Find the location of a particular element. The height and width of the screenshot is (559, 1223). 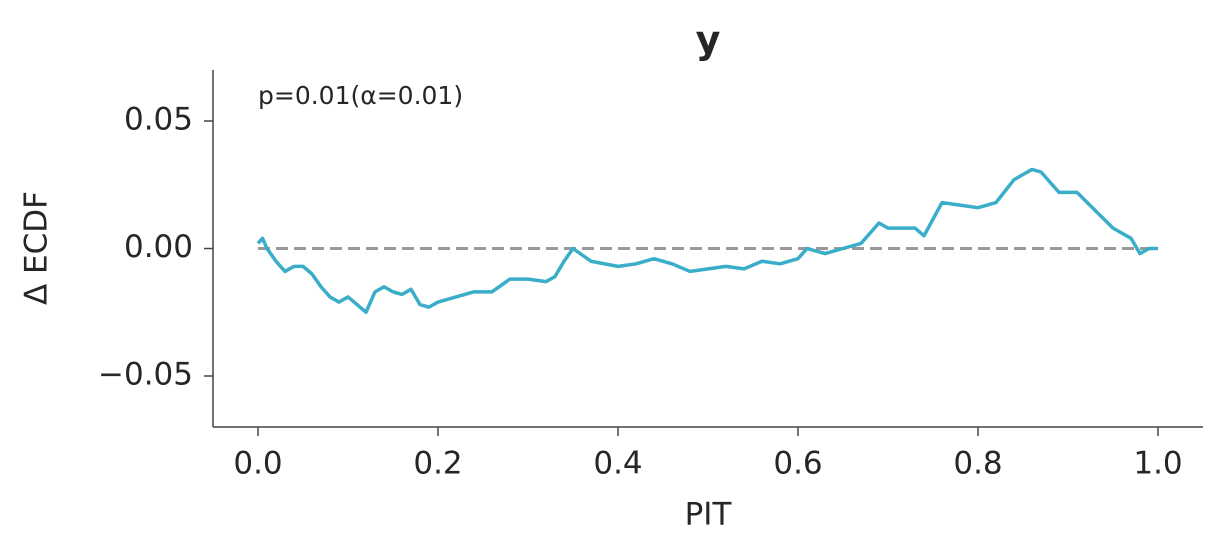

x-axis-label: PIT is located at coordinates (709, 515).